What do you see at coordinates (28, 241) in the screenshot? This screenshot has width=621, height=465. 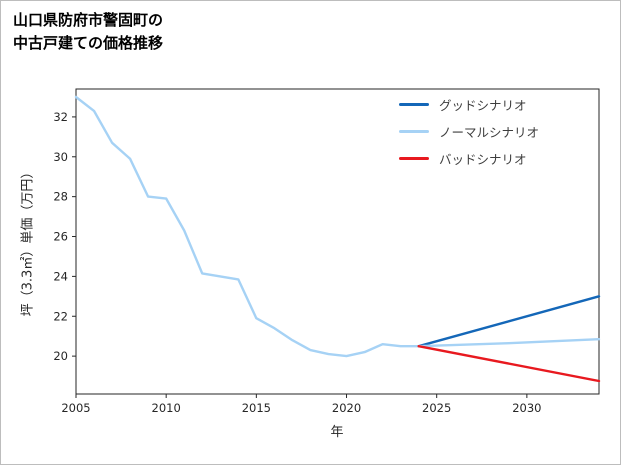 I see `y-axis-label: 坪（3.3㎡）単価（万円）` at bounding box center [28, 241].